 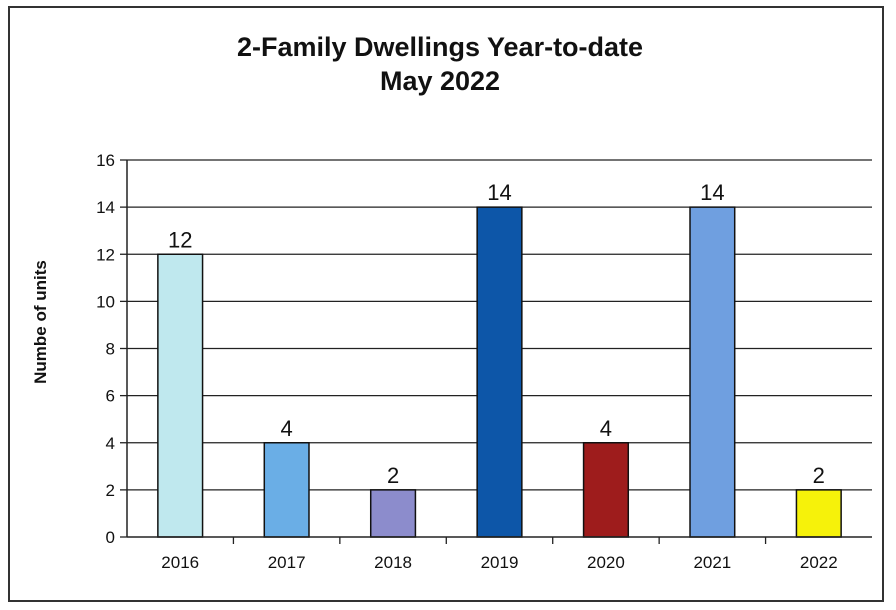 What do you see at coordinates (110, 349) in the screenshot?
I see `y-tick-label: 8` at bounding box center [110, 349].